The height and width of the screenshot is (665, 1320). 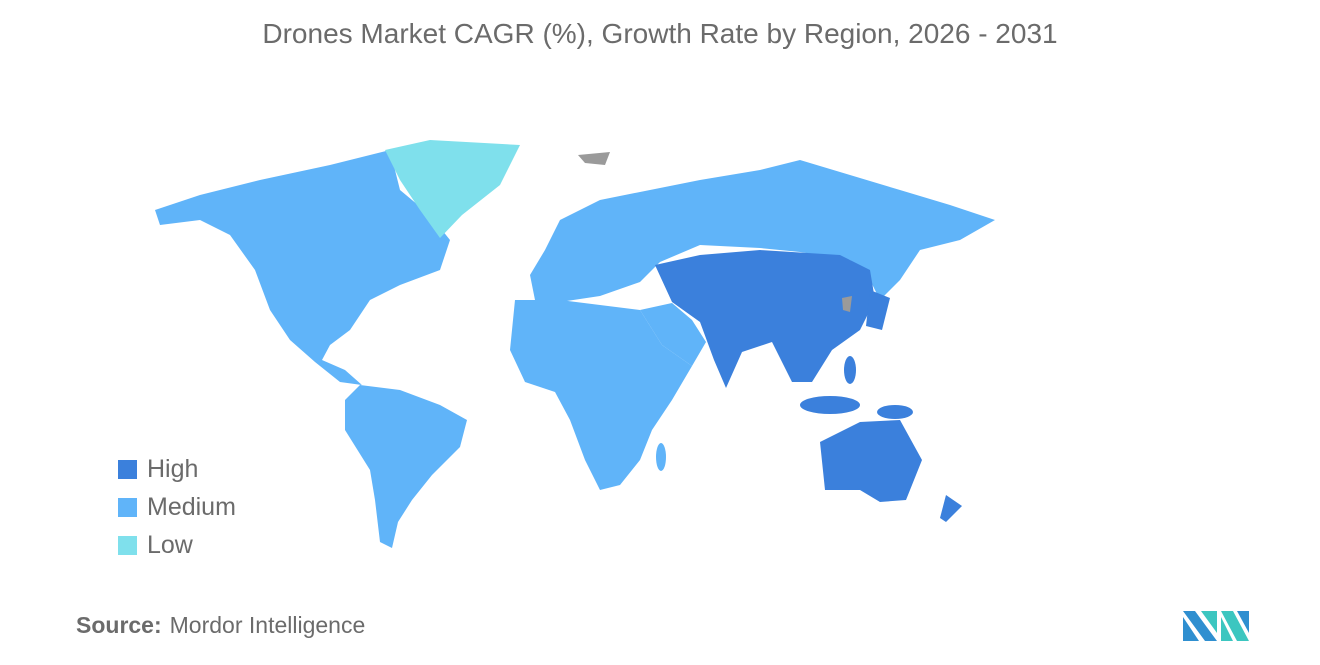 I want to click on region-europe-russia, so click(x=762, y=231).